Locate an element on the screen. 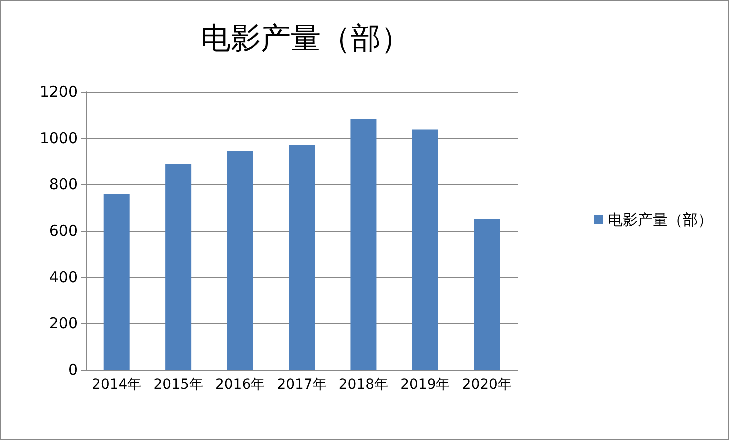 The height and width of the screenshot is (440, 729). x-tick-label: 2017年 is located at coordinates (302, 385).